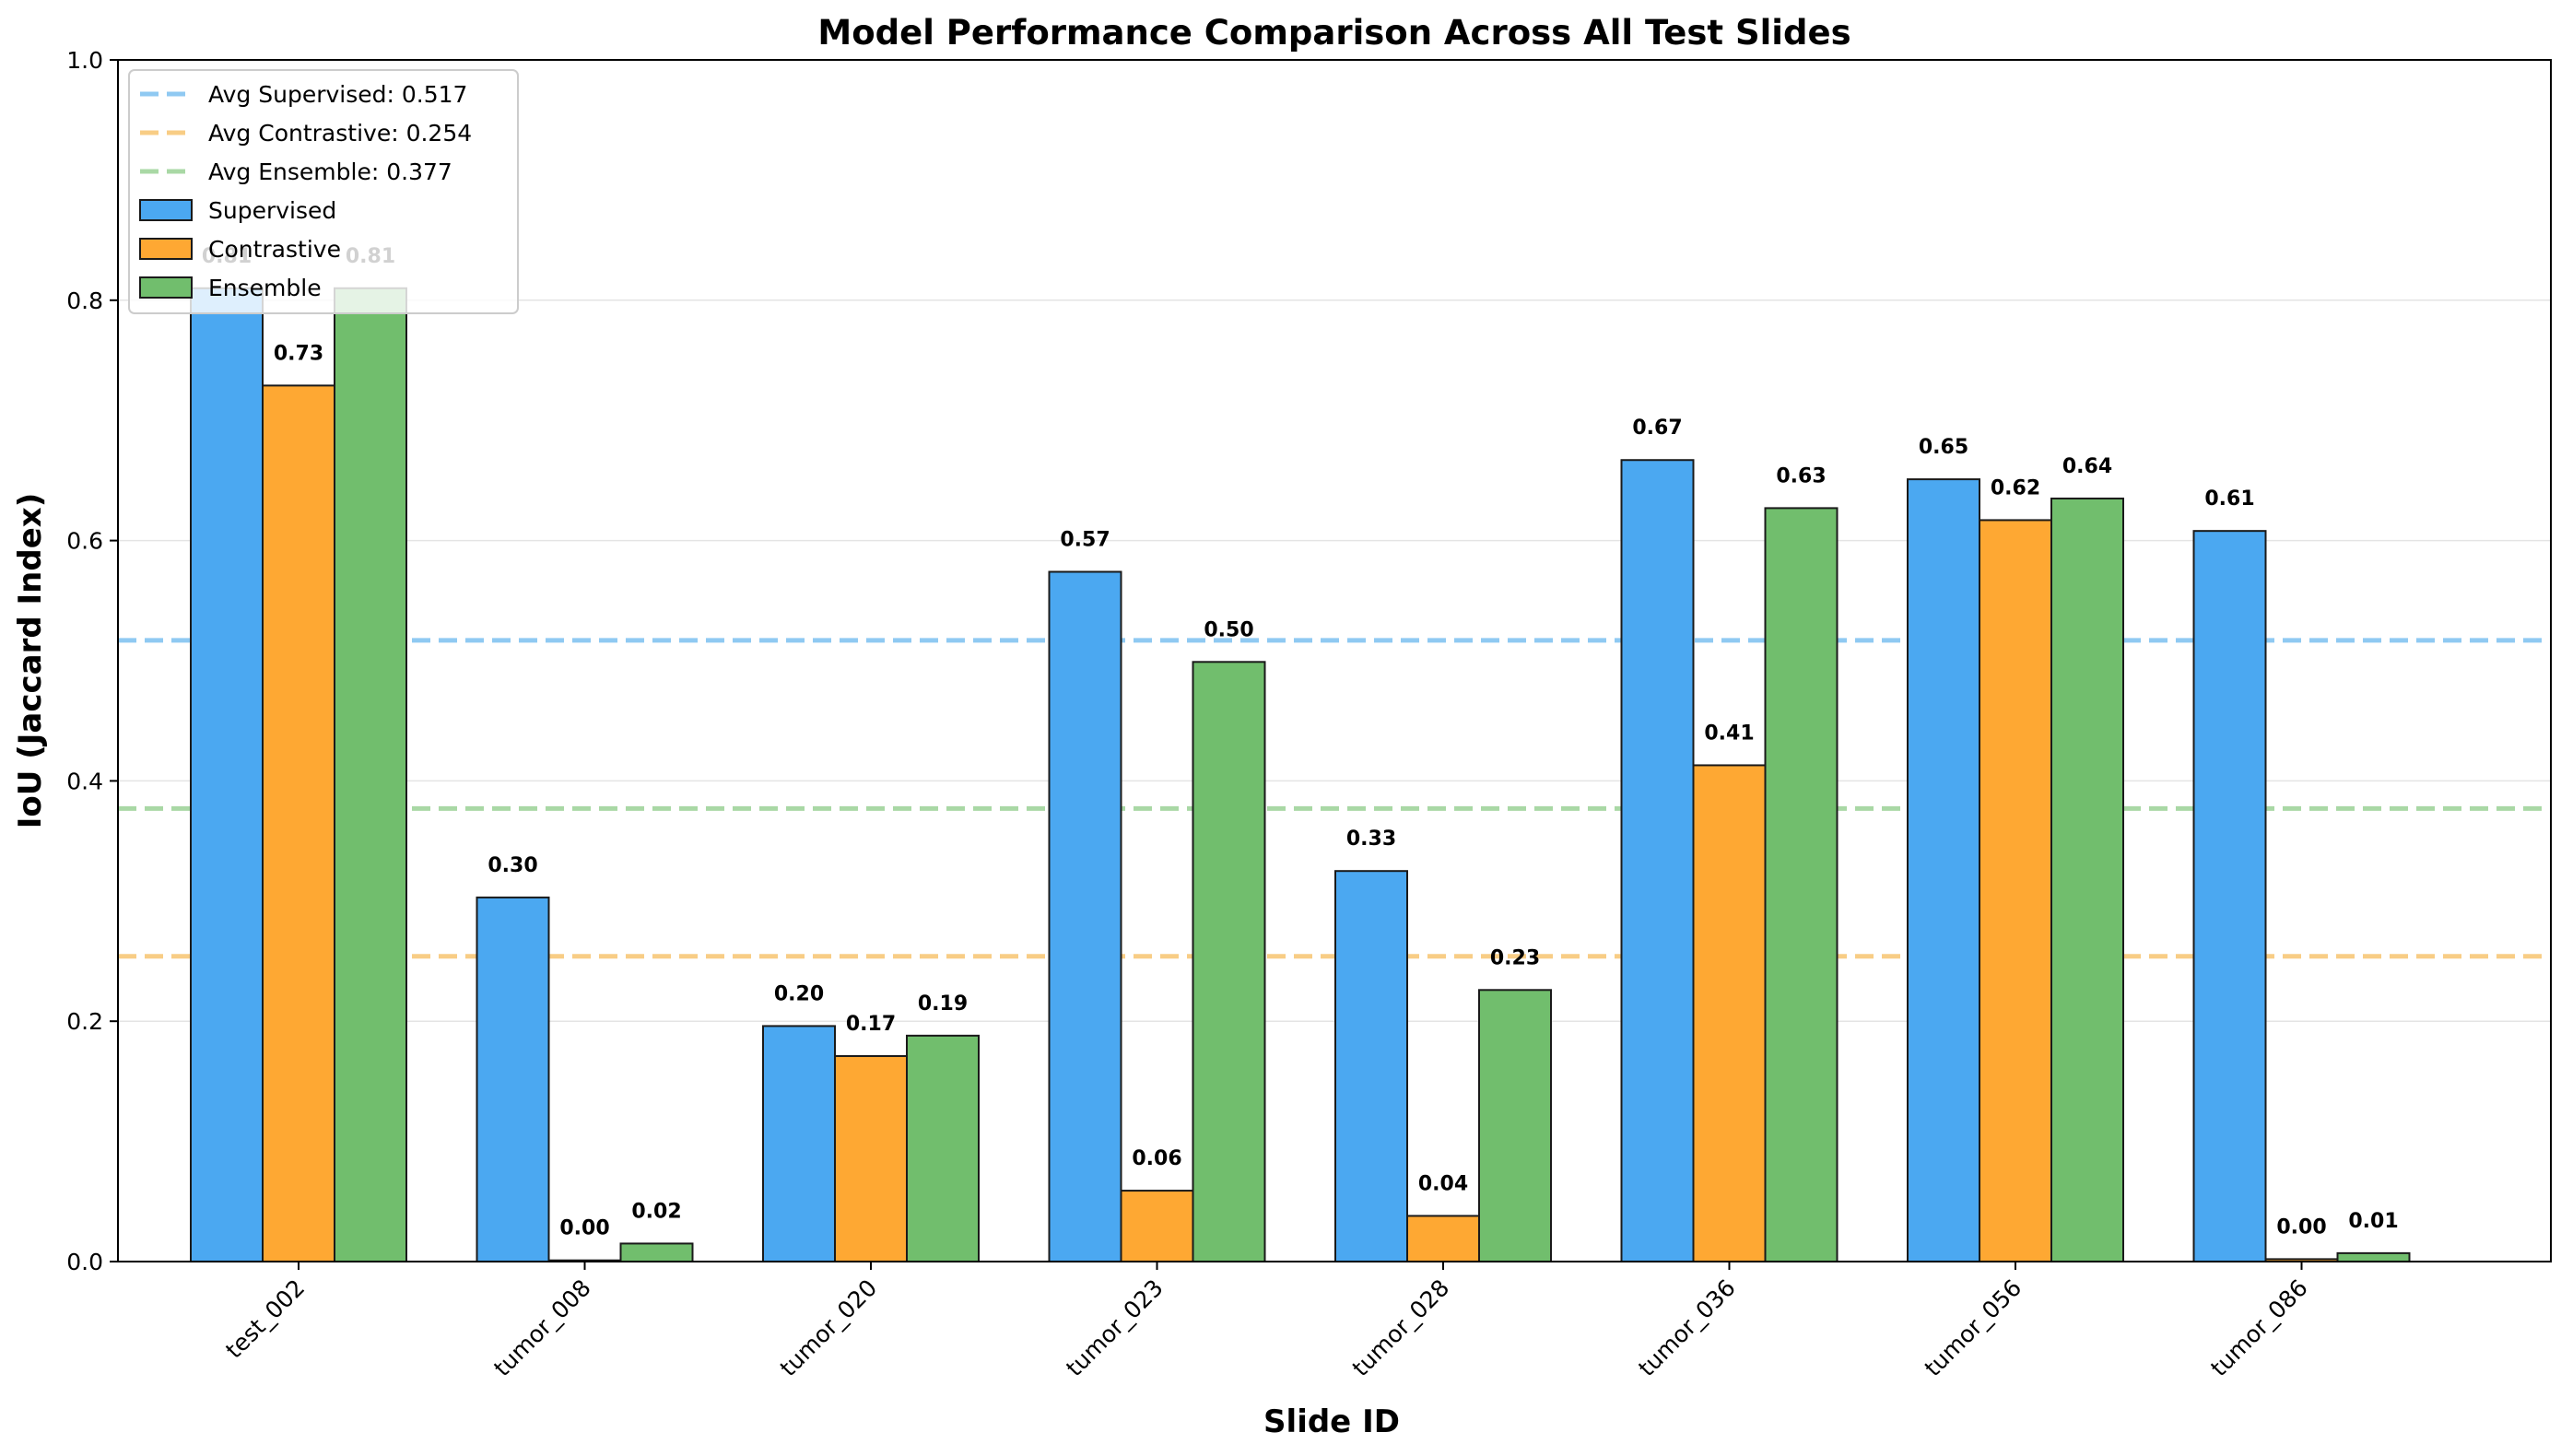 This screenshot has height=1456, width=2561. What do you see at coordinates (943, 1004) in the screenshot?
I see `bar-value-label: 0.19` at bounding box center [943, 1004].